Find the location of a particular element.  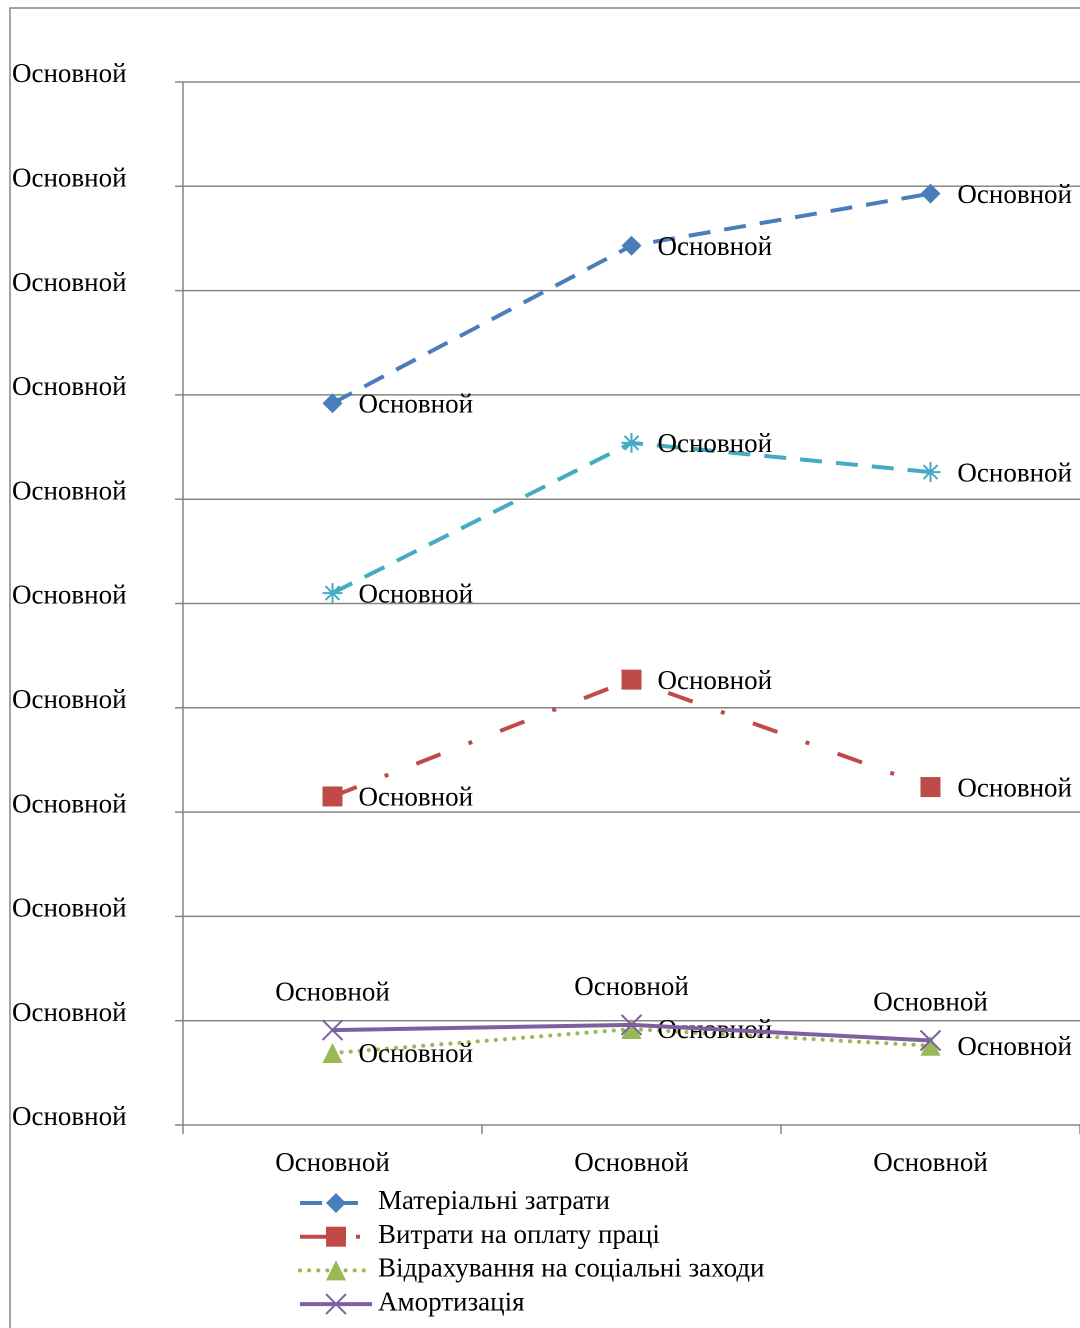

legend-item: Витрати на оплату праці is located at coordinates (480, 1234).